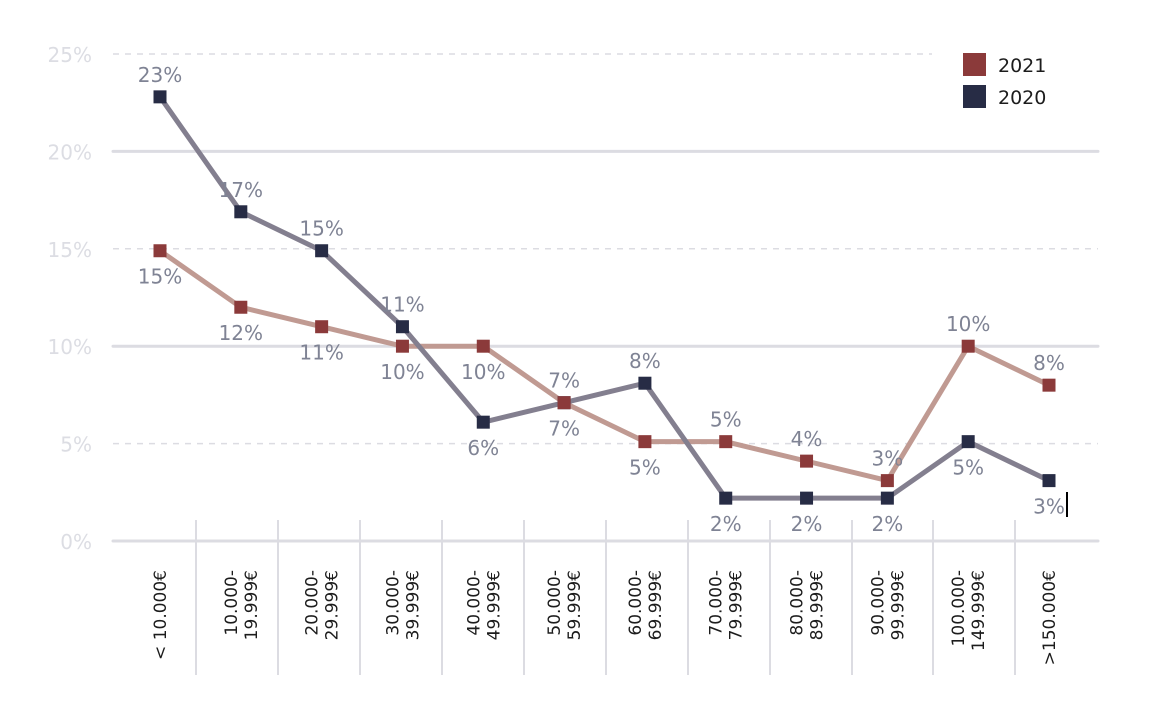 Image resolution: width=1162 pixels, height=718 pixels. What do you see at coordinates (636, 603) in the screenshot?
I see `x-tick-label-line: 60.000-` at bounding box center [636, 603].